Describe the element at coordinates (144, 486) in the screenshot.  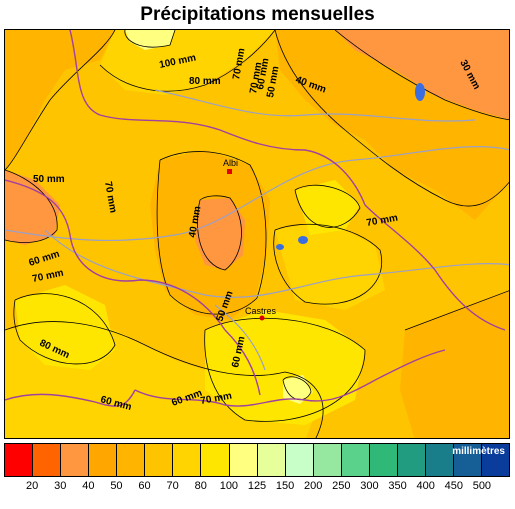
I see `legend-tick-label: 60` at that location.